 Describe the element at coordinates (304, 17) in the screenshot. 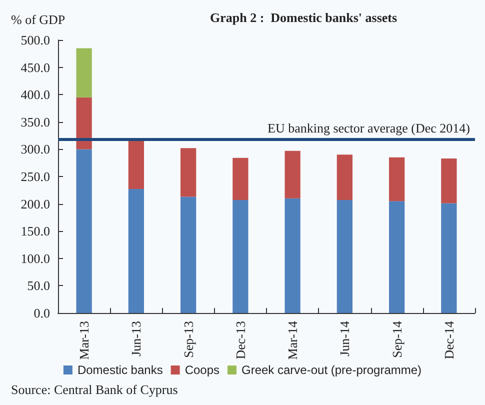

I see `chart-title: Graph 2 : Domestic banks' assets` at that location.